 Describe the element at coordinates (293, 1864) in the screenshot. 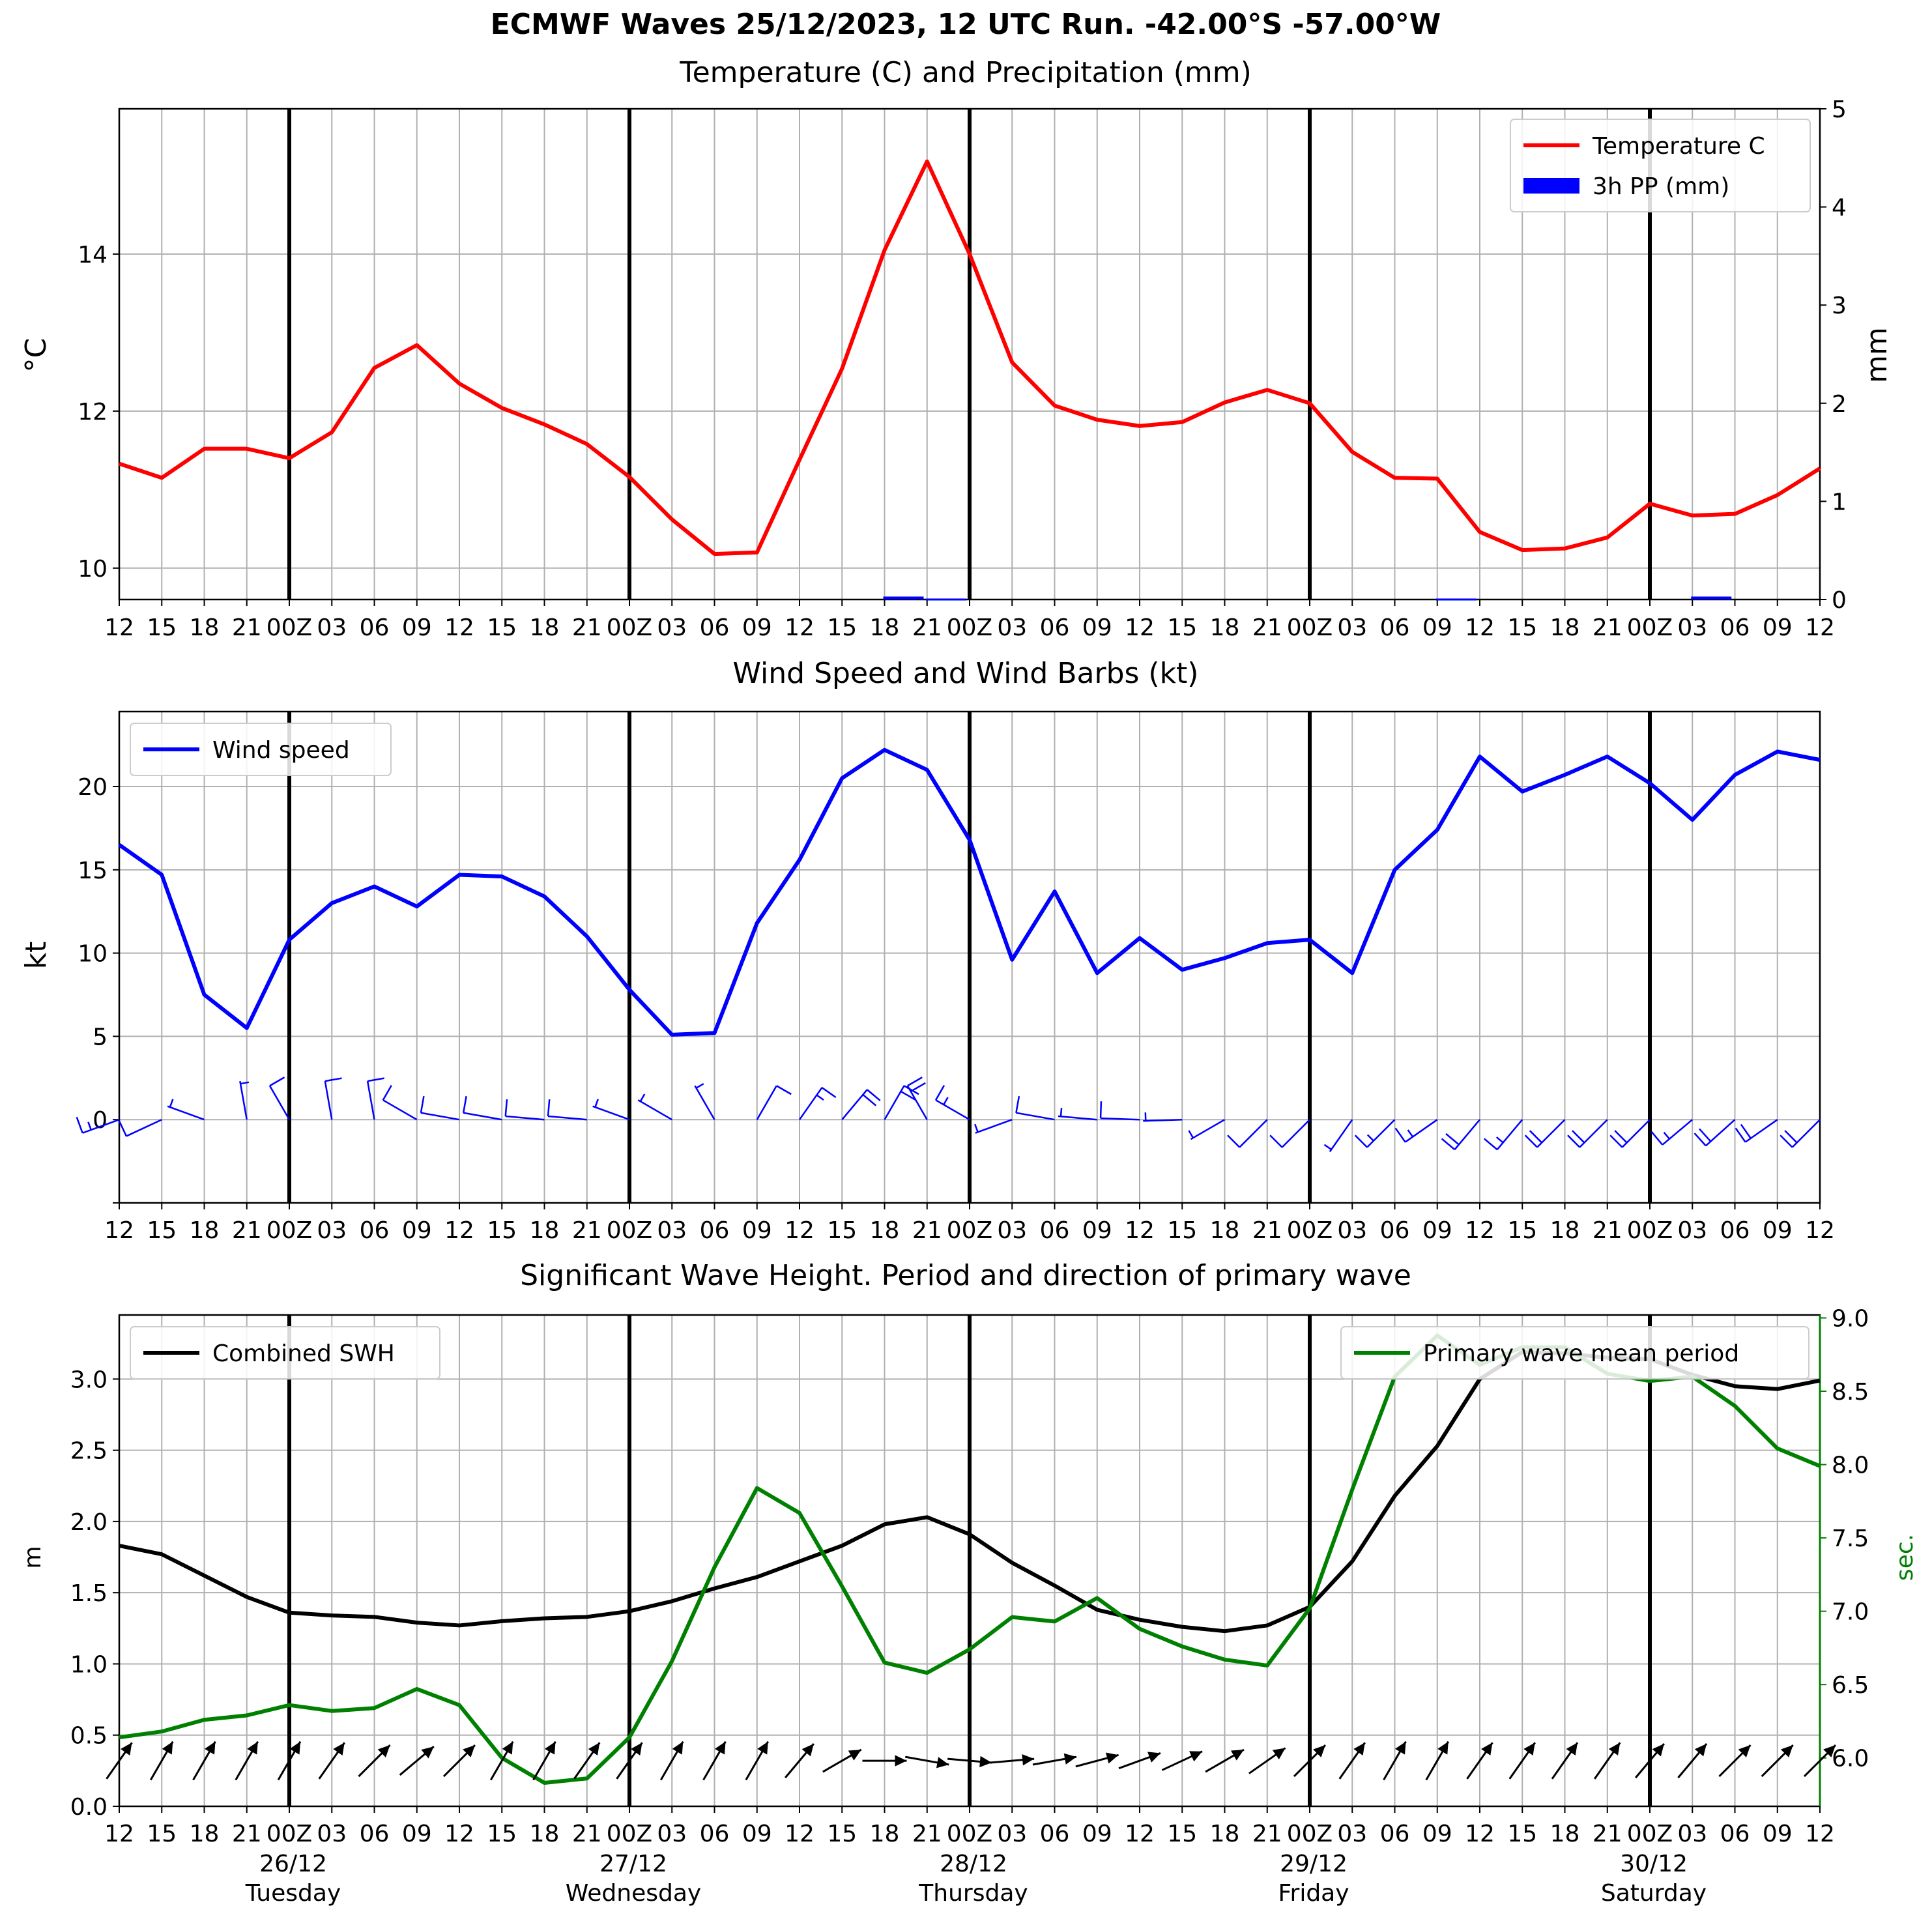

I see `day-date-label: 26/12` at that location.